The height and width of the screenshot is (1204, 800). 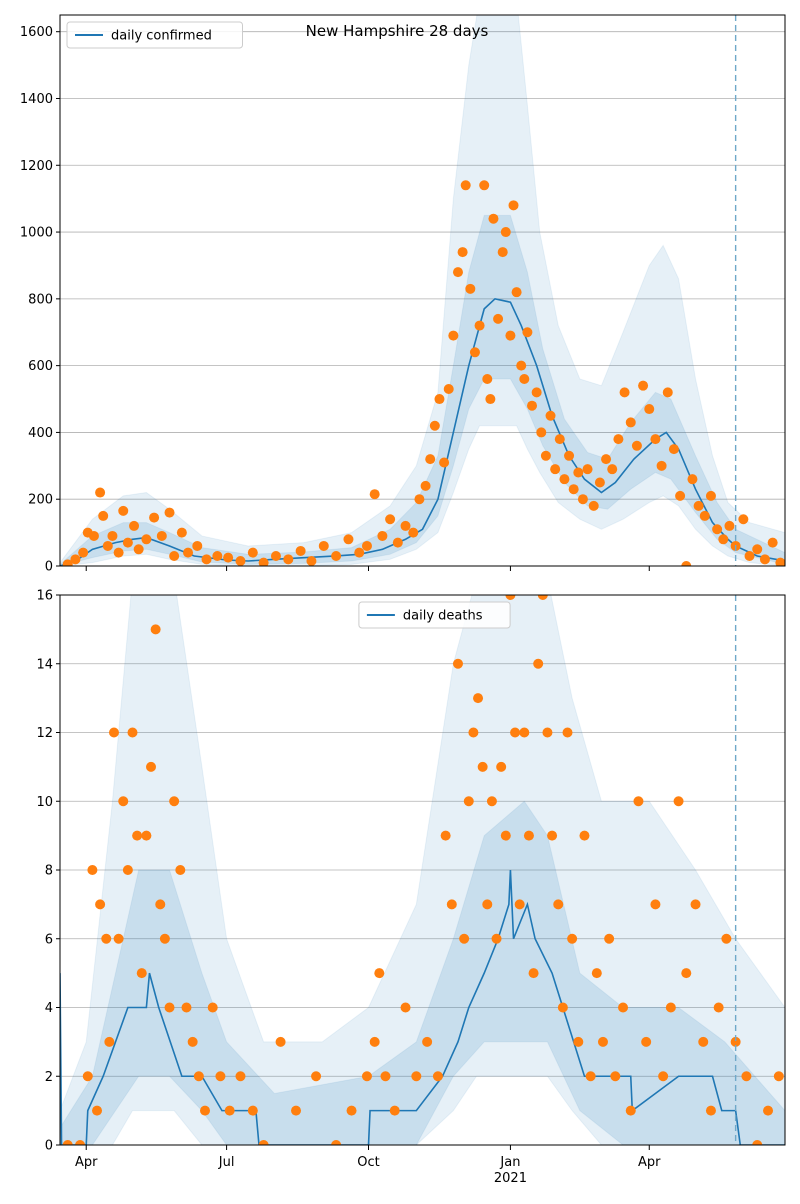 I want to click on legend-label: daily confirmed, so click(x=161, y=36).